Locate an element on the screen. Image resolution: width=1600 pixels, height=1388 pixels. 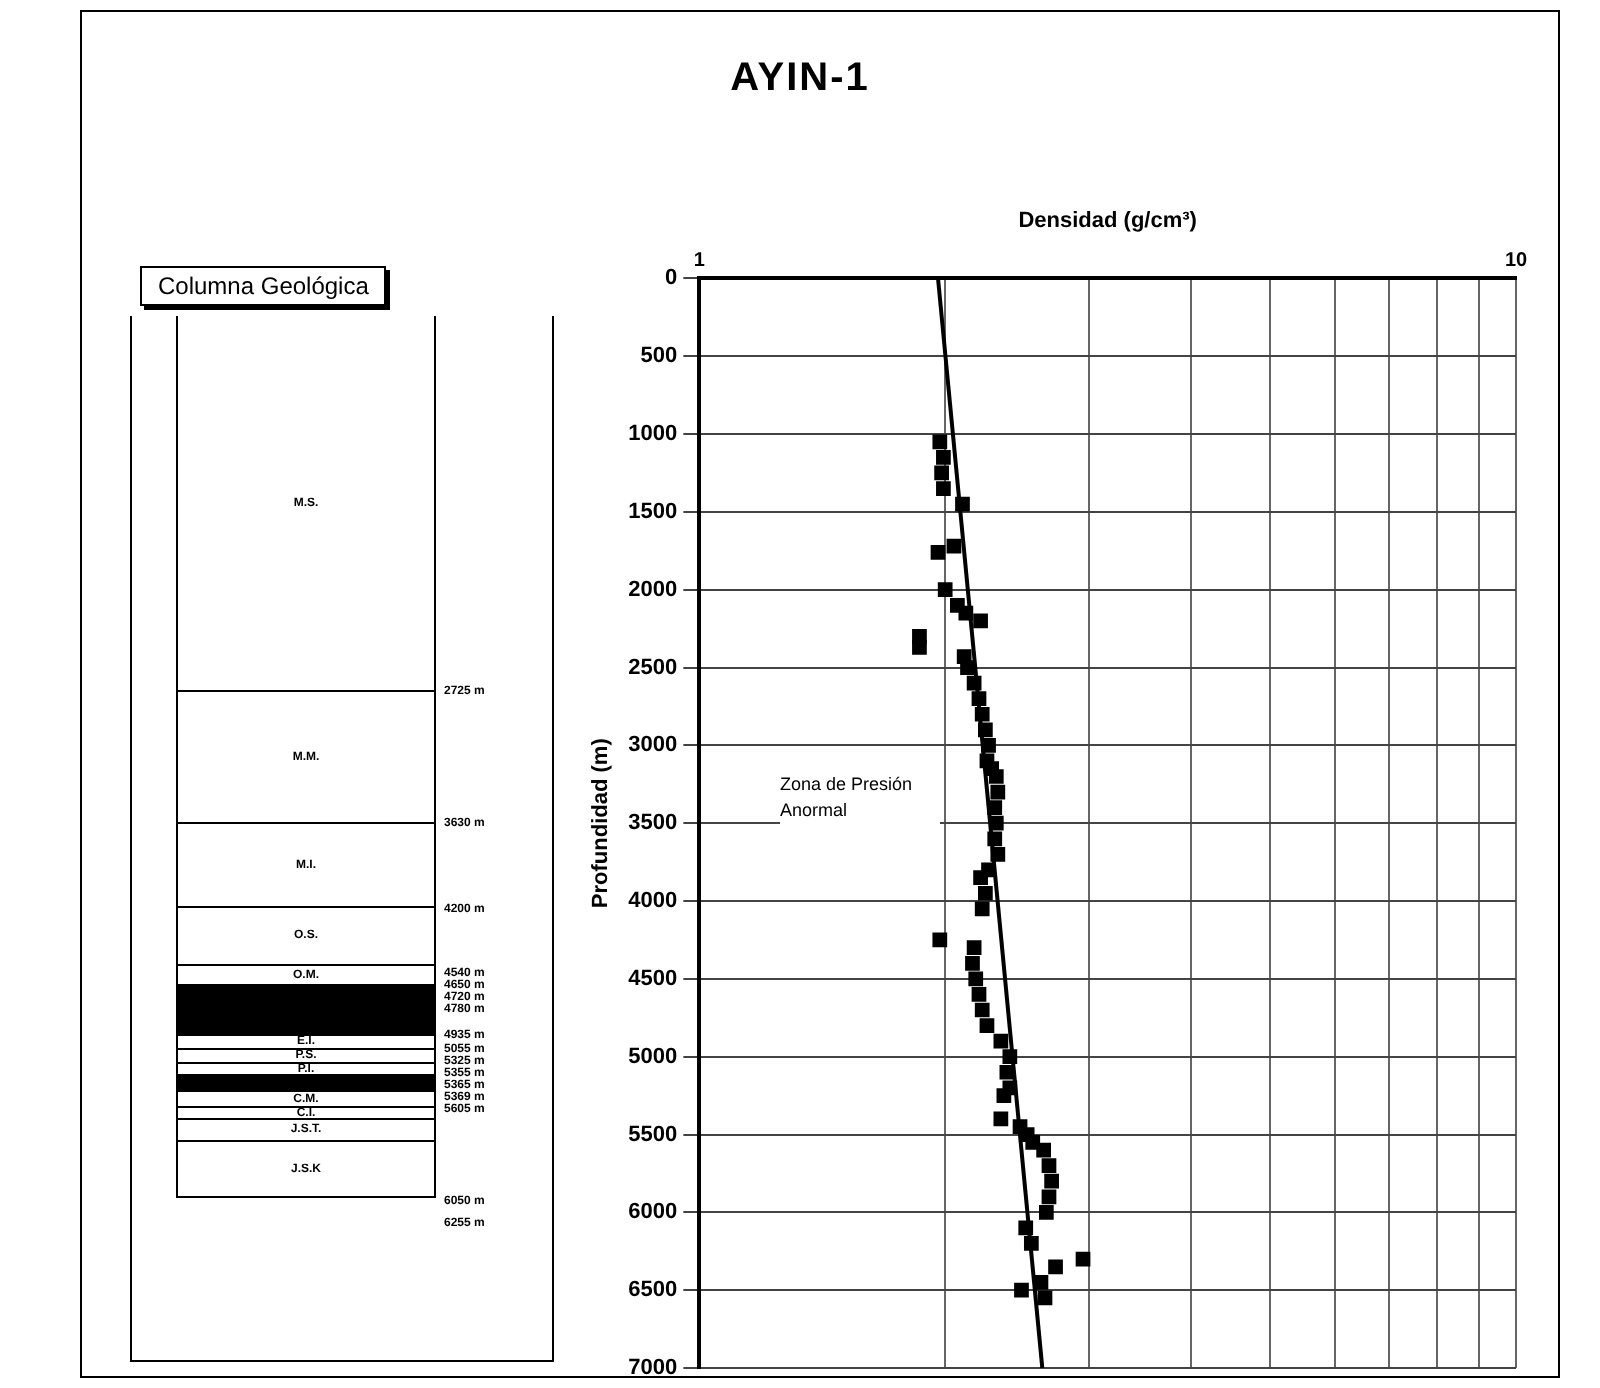
annotation: Zona de Presión Anormal is located at coordinates (860, 798).